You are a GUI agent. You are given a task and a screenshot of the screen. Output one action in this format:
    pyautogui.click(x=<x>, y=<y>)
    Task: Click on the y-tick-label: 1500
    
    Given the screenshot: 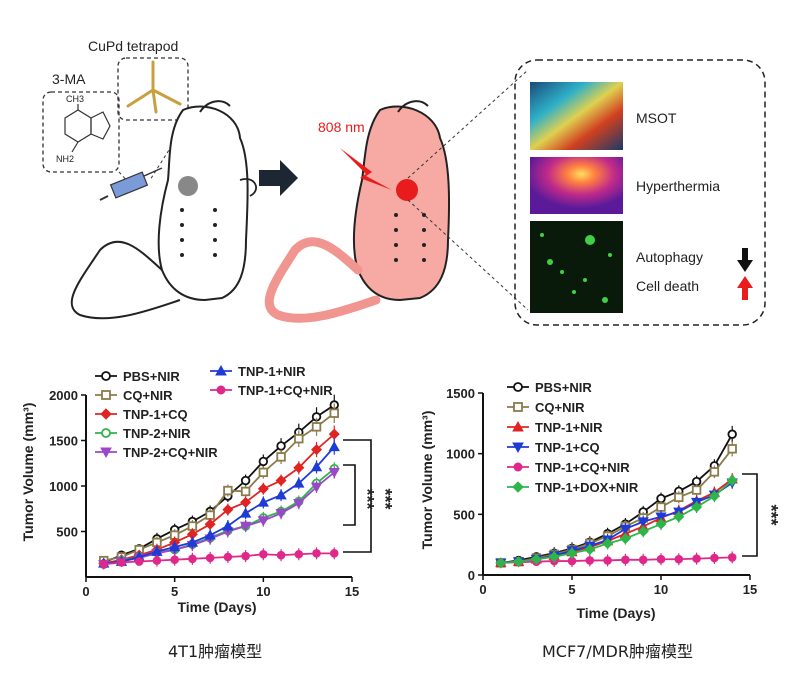 What is the action you would take?
    pyautogui.click(x=63, y=441)
    